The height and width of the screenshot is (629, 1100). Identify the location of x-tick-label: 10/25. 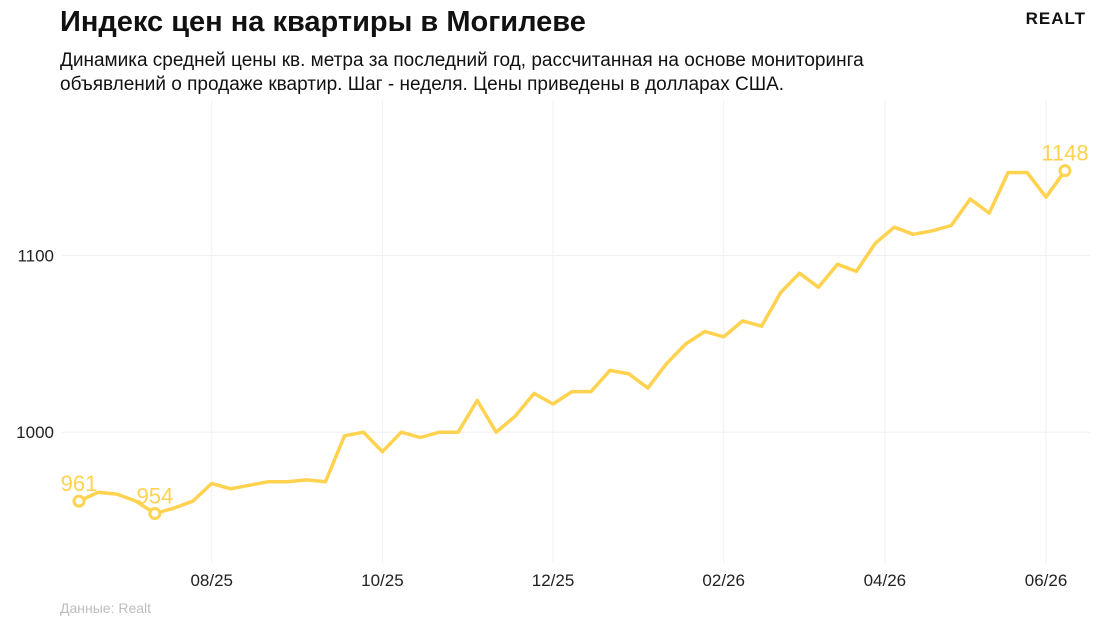
(382, 580).